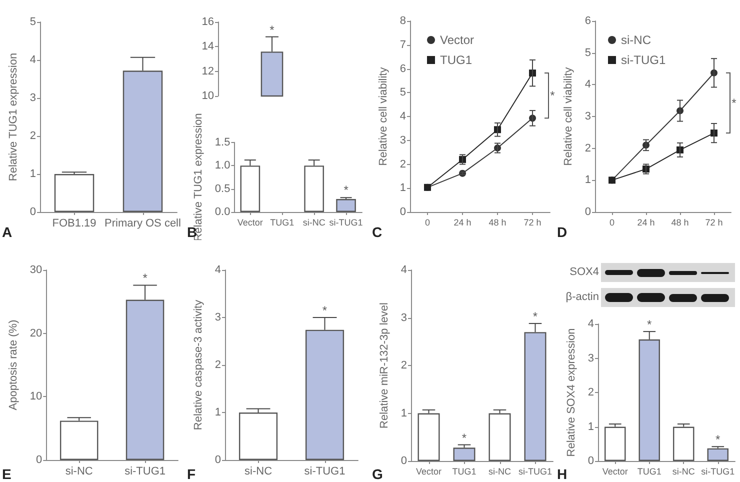 Image resolution: width=740 pixels, height=482 pixels. What do you see at coordinates (36, 333) in the screenshot?
I see `y-tick-label: 20` at bounding box center [36, 333].